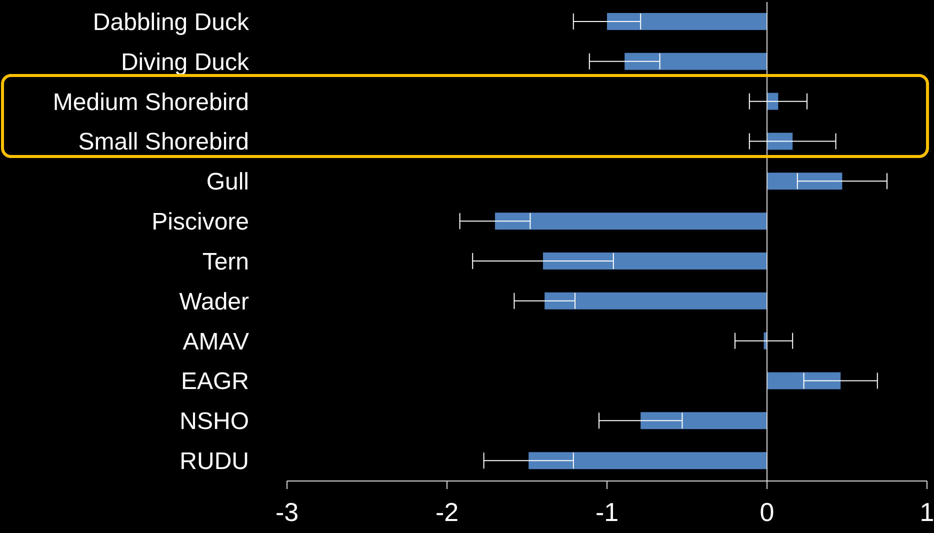 The height and width of the screenshot is (533, 934). I want to click on y-tick-label: AMAV, so click(215, 342).